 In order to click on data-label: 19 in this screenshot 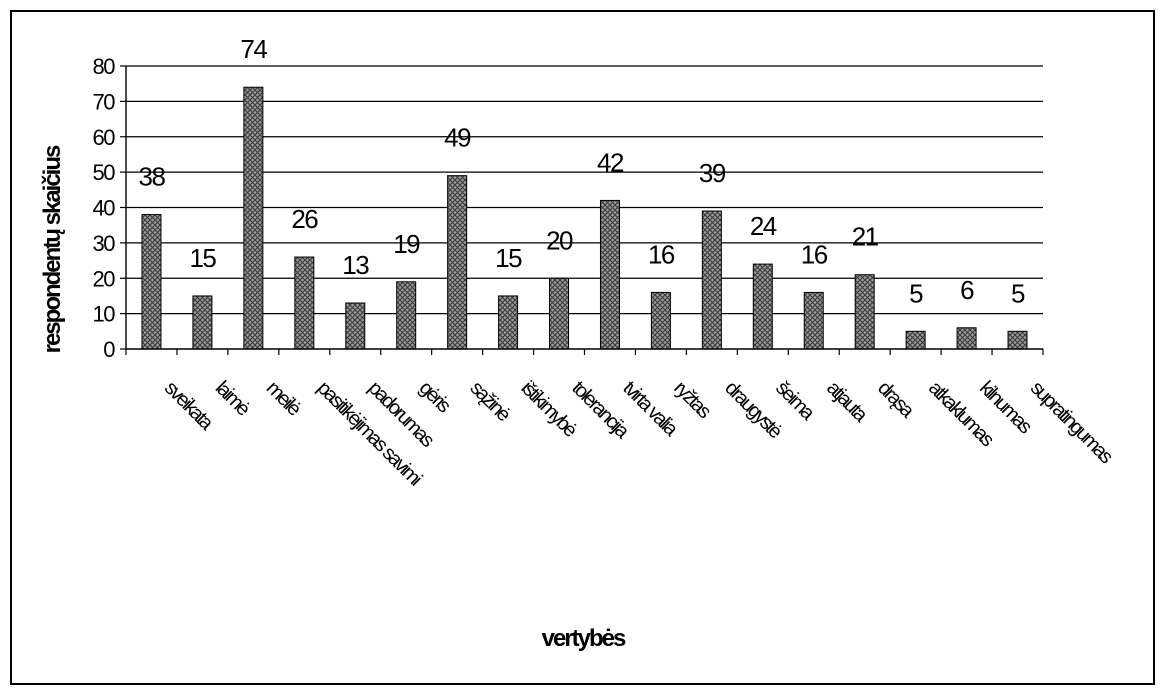, I will do `click(406, 244)`.